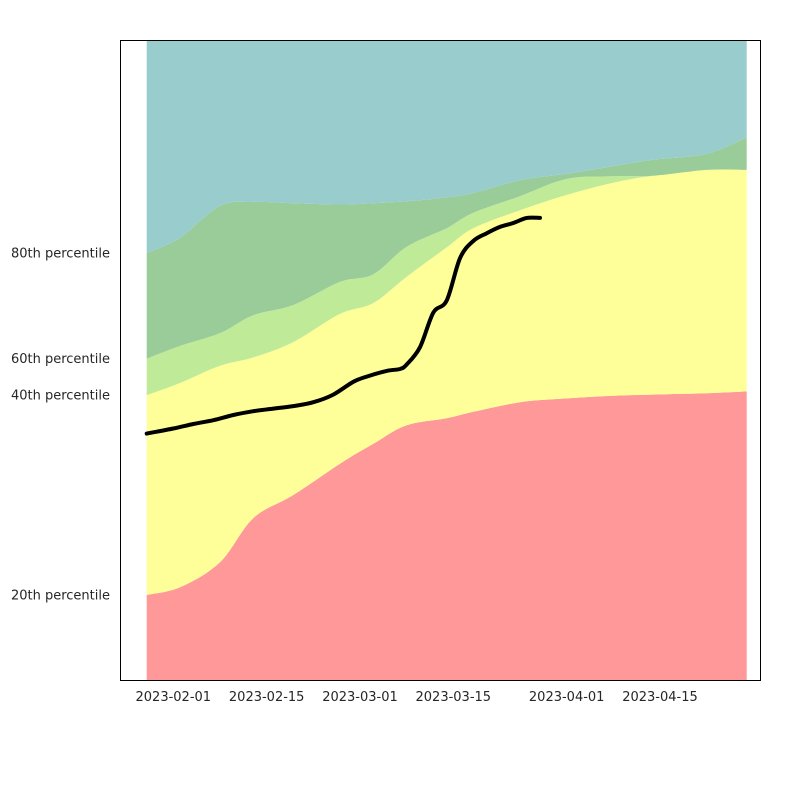 The image size is (800, 804). Describe the element at coordinates (454, 697) in the screenshot. I see `x-tick-label: 2023-03-15` at that location.